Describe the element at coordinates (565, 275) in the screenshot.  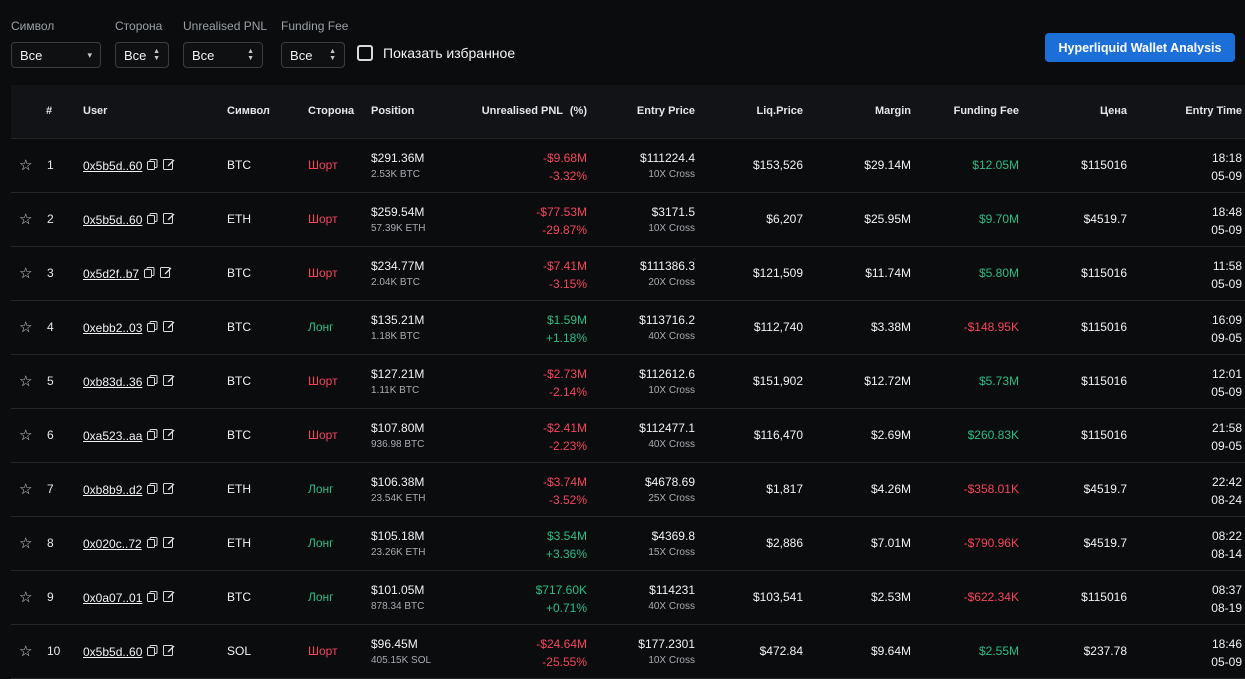
I see `pnl-cell: -$7.41M -3.15%` at that location.